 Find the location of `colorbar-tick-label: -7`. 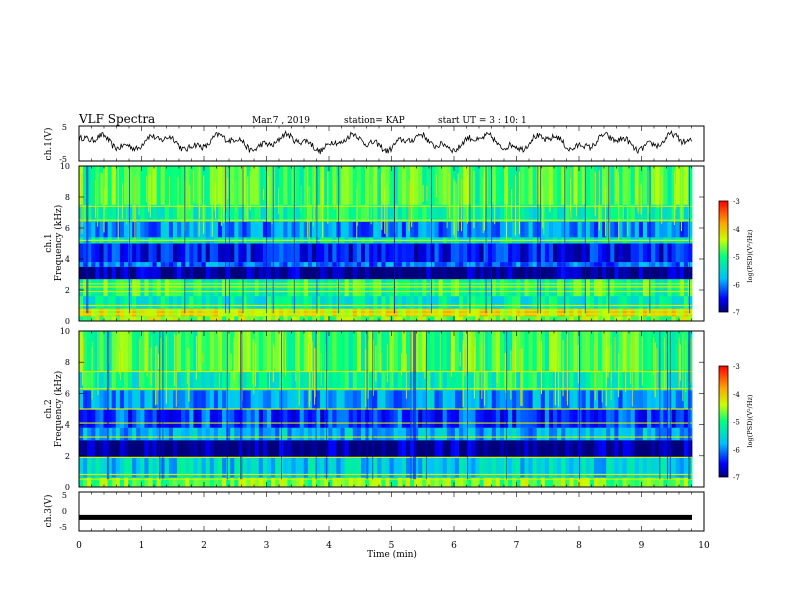

colorbar-tick-label: -7 is located at coordinates (736, 313).